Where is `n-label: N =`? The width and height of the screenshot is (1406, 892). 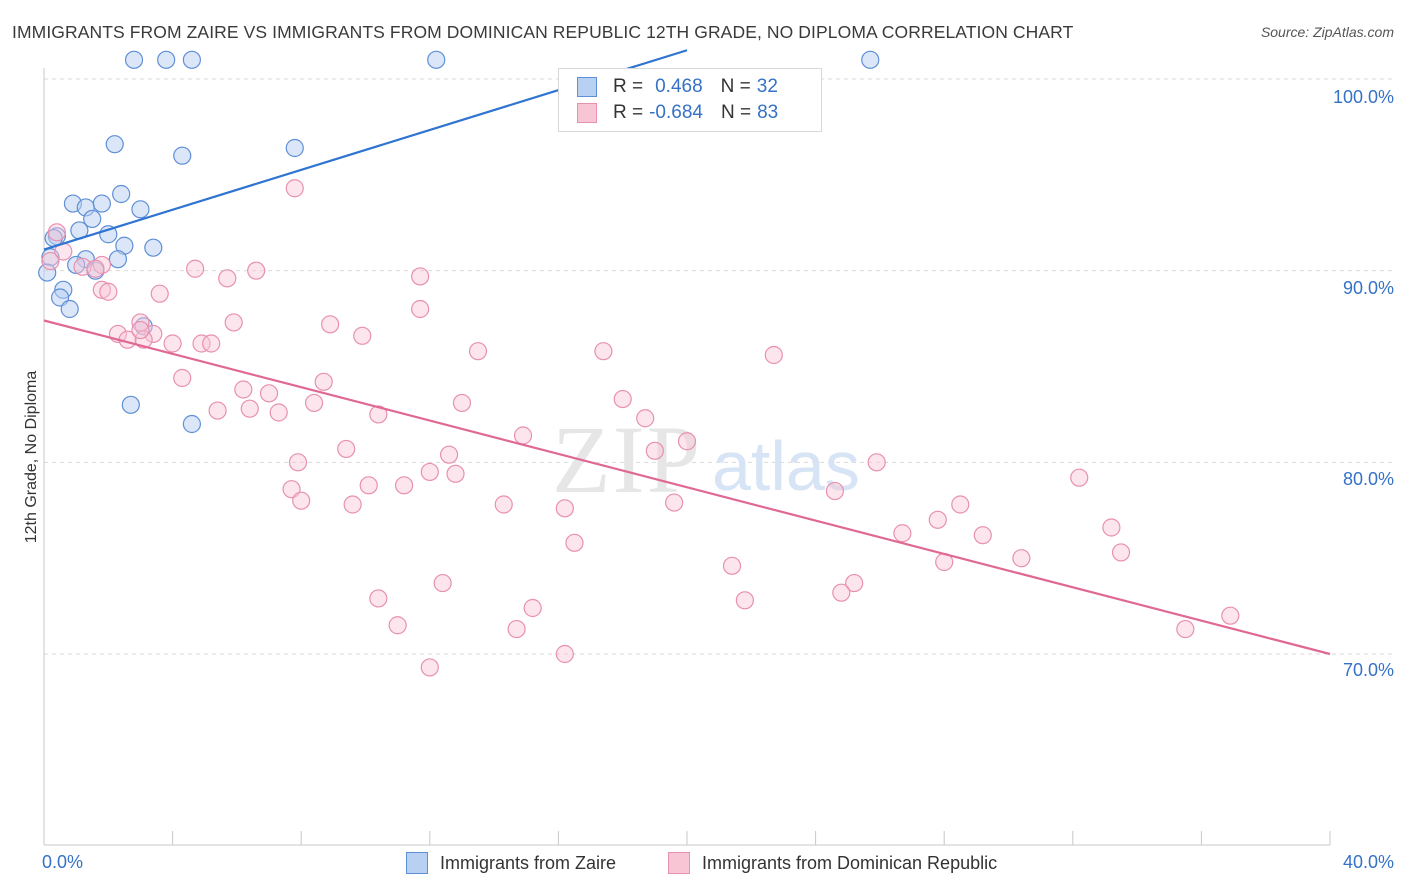
n-label: N = is located at coordinates (735, 86).